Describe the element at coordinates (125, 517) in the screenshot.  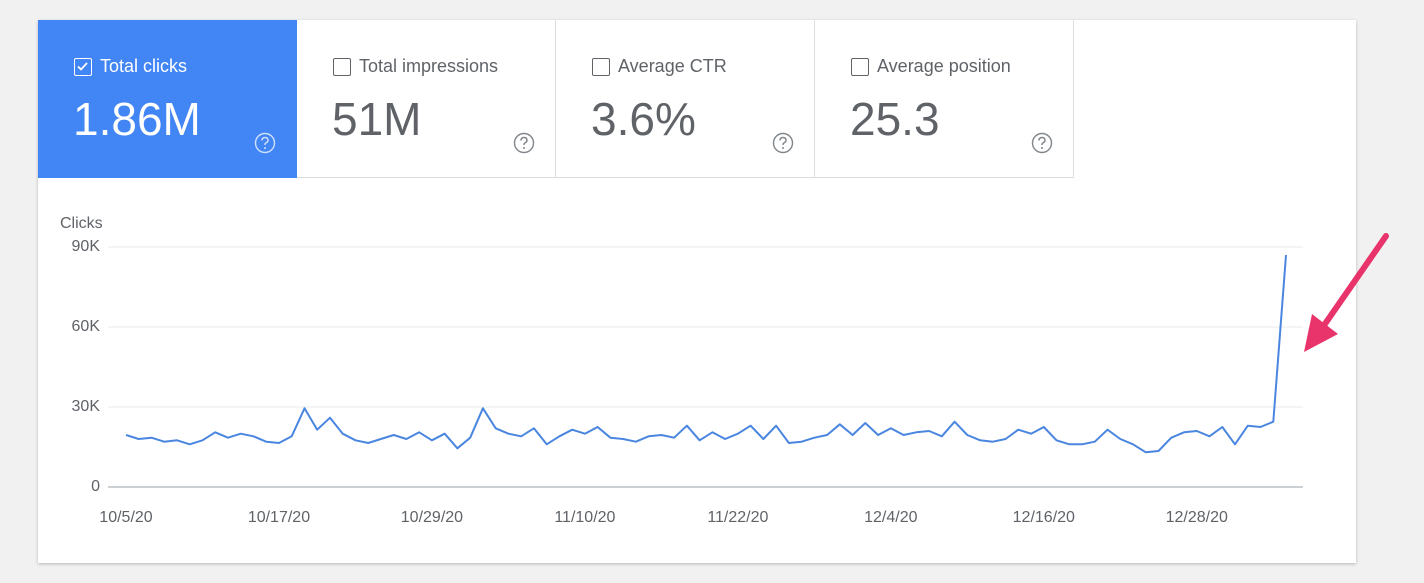
I see `x-tick-label: 10/5/20` at that location.